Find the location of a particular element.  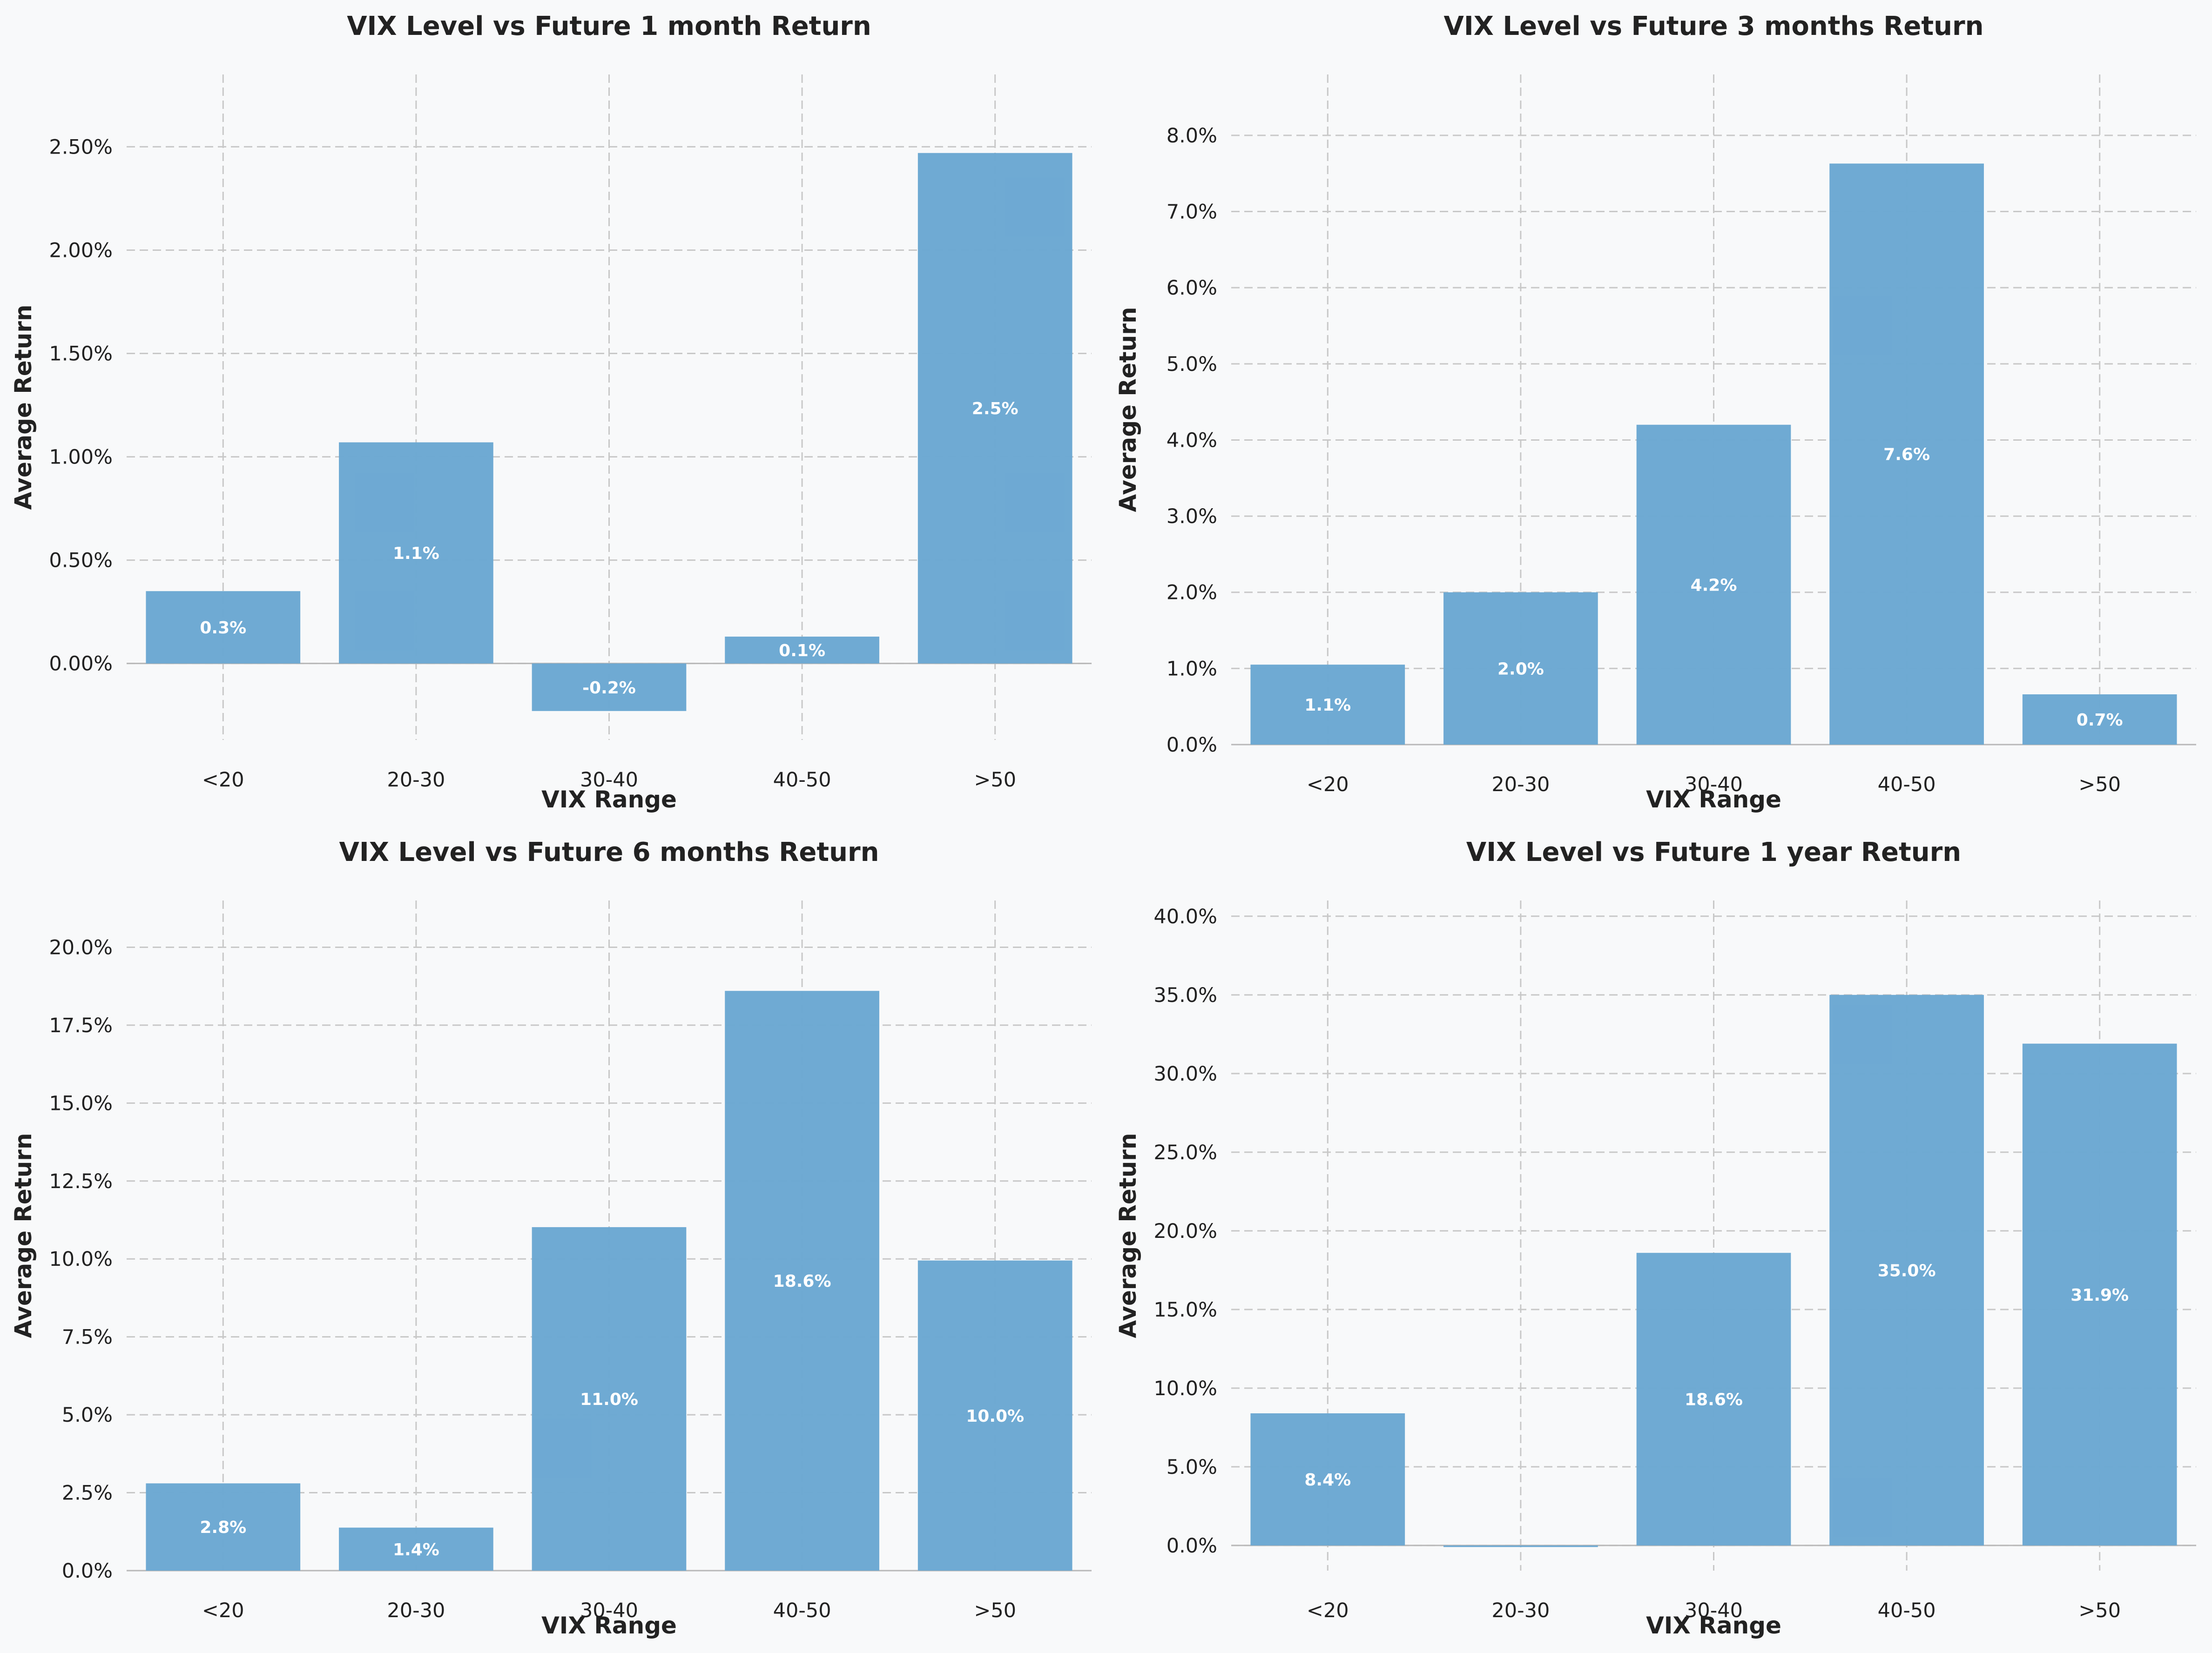

bar-data-label: 2.5% is located at coordinates (995, 408).